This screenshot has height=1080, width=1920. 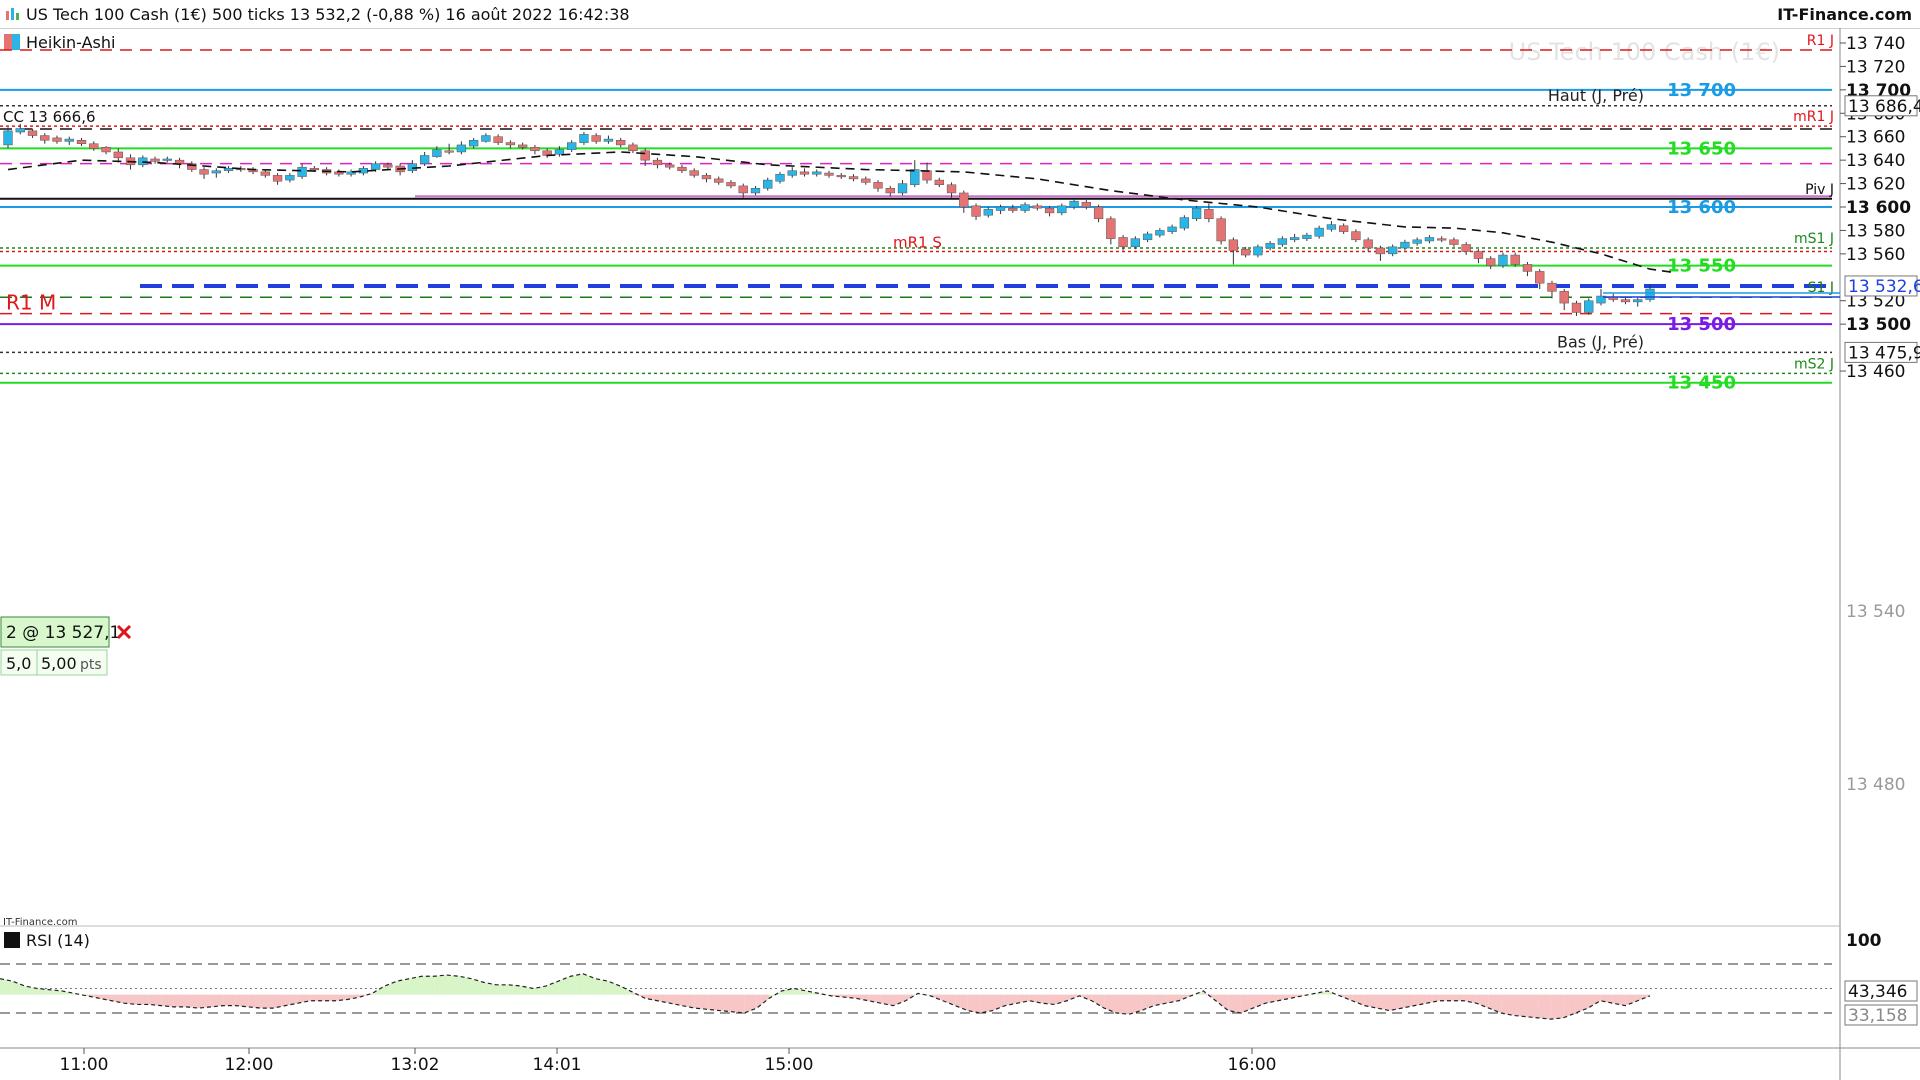 I want to click on order-ticket, so click(x=55, y=632).